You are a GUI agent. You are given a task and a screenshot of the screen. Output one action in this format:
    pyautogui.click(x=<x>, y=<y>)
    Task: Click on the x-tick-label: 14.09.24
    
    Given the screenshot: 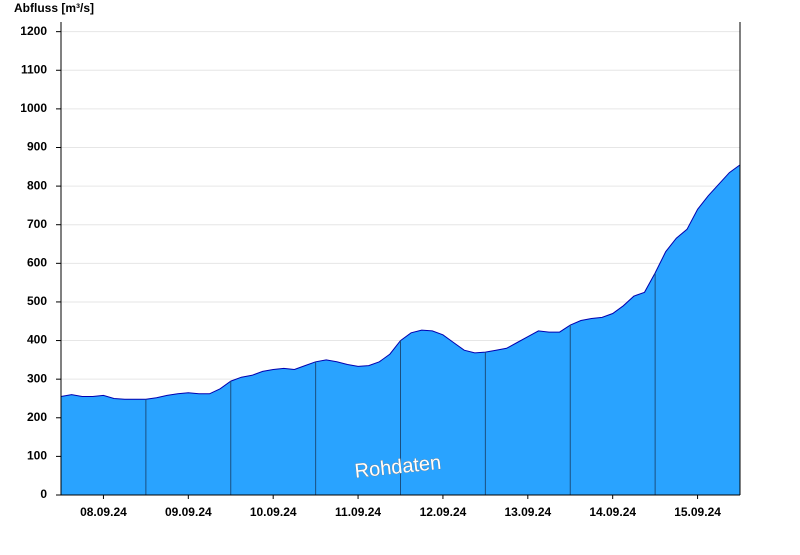 What is the action you would take?
    pyautogui.click(x=612, y=512)
    